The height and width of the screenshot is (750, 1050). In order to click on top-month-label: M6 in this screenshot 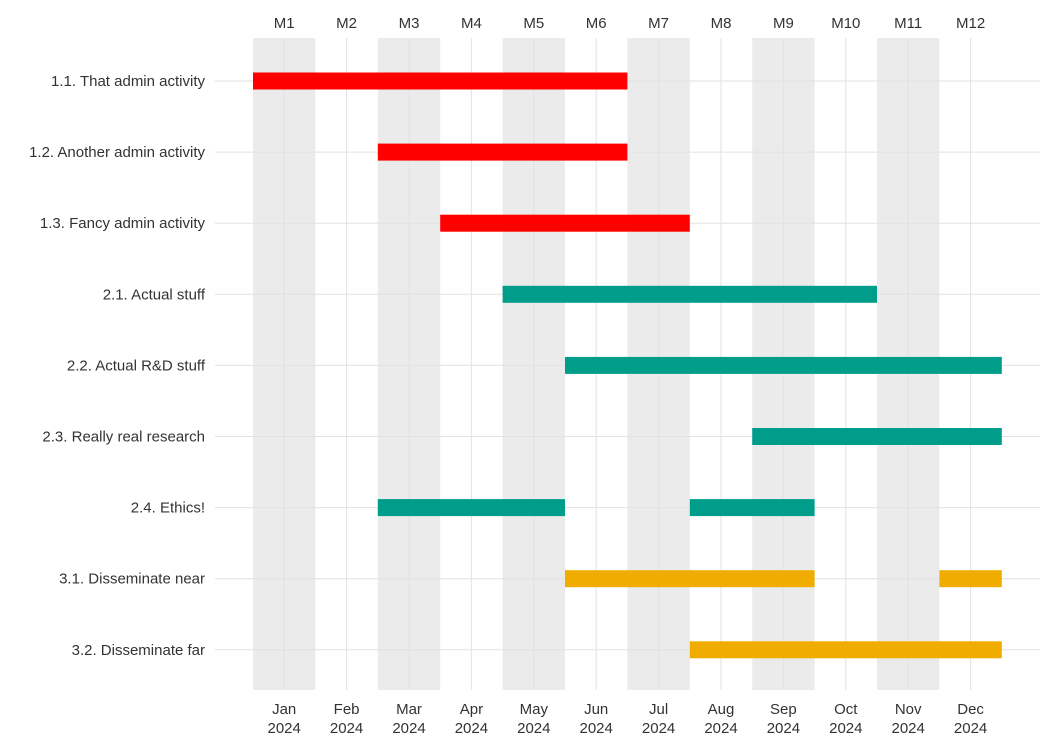, I will do `click(596, 23)`.